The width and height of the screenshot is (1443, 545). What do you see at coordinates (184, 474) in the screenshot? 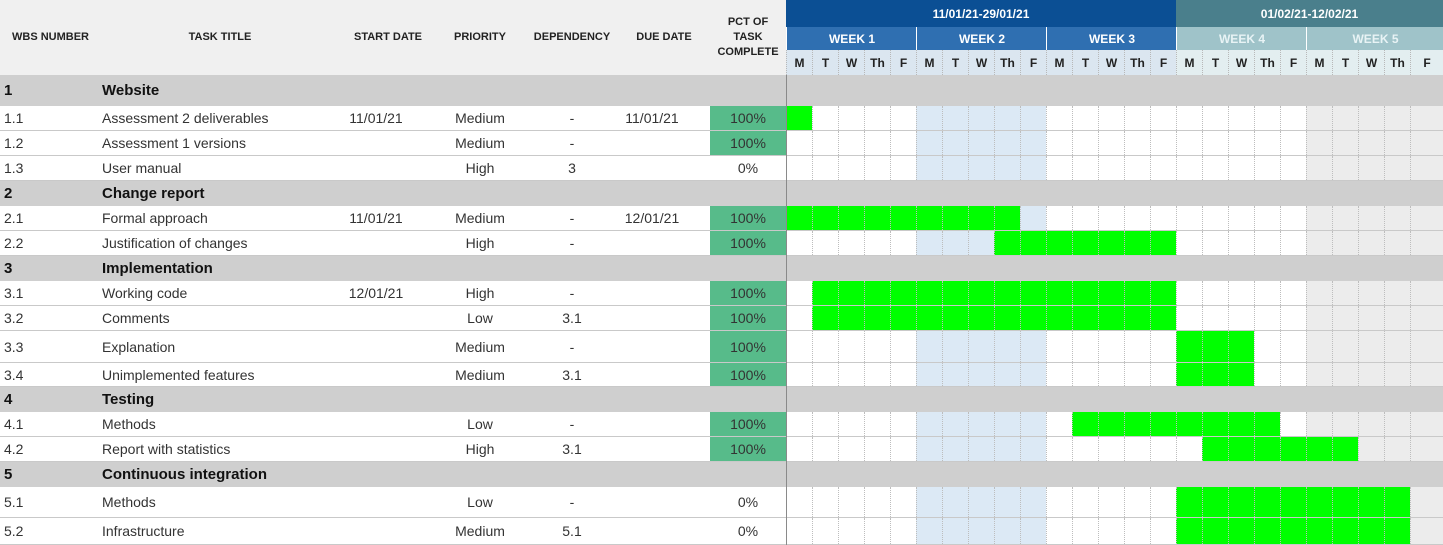
I see `task-title-cell: Continuous integration` at bounding box center [184, 474].